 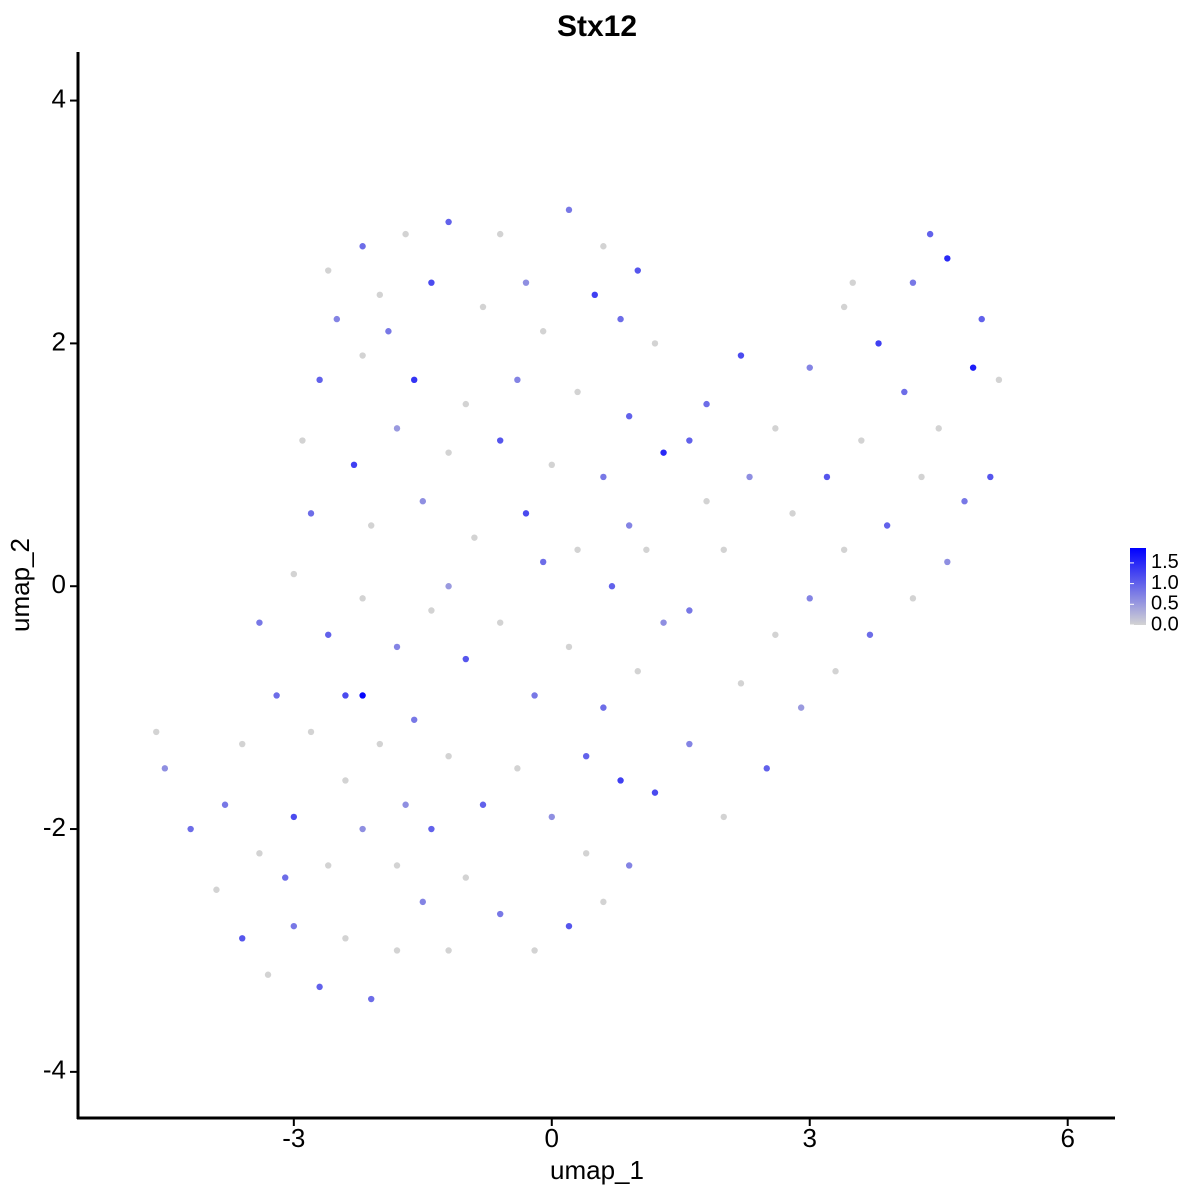 I want to click on legend-tick-label: 0.5, so click(x=1165, y=604).